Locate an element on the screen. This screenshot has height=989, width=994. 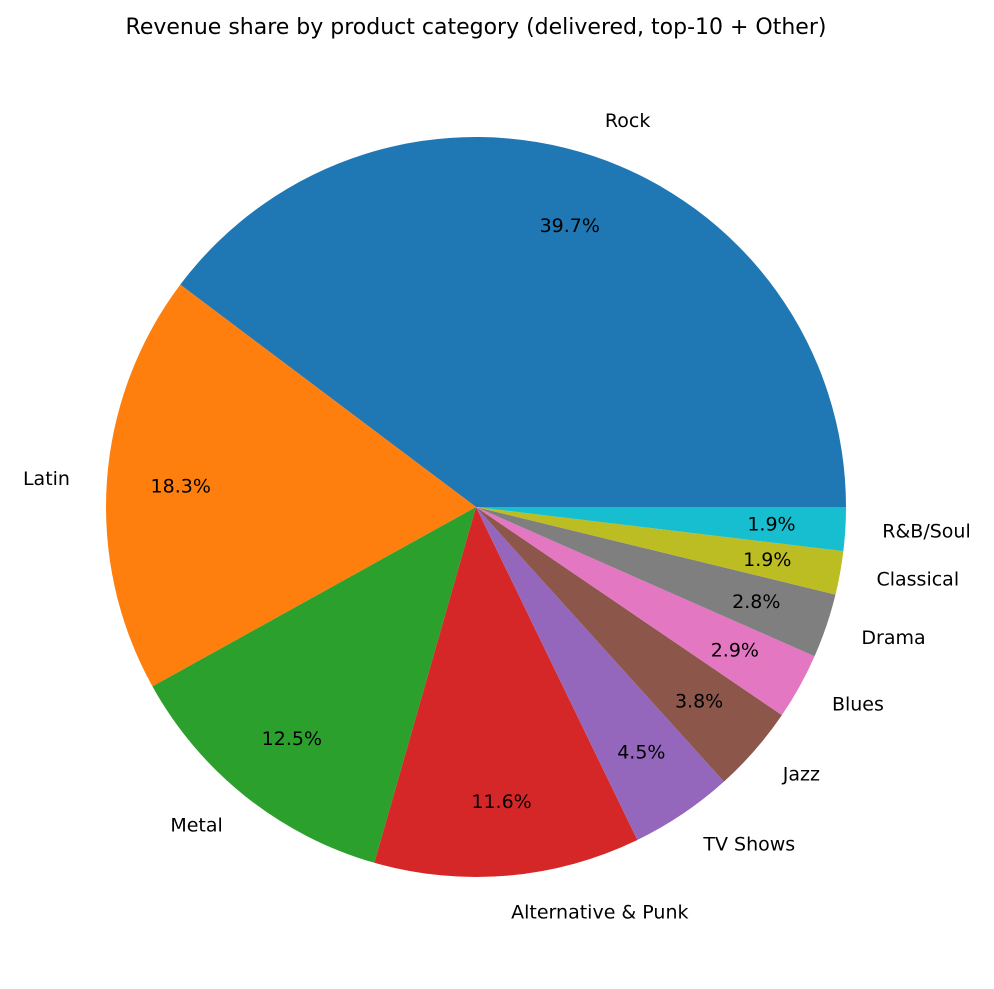
pie-slice-jazz is located at coordinates (629, 644).